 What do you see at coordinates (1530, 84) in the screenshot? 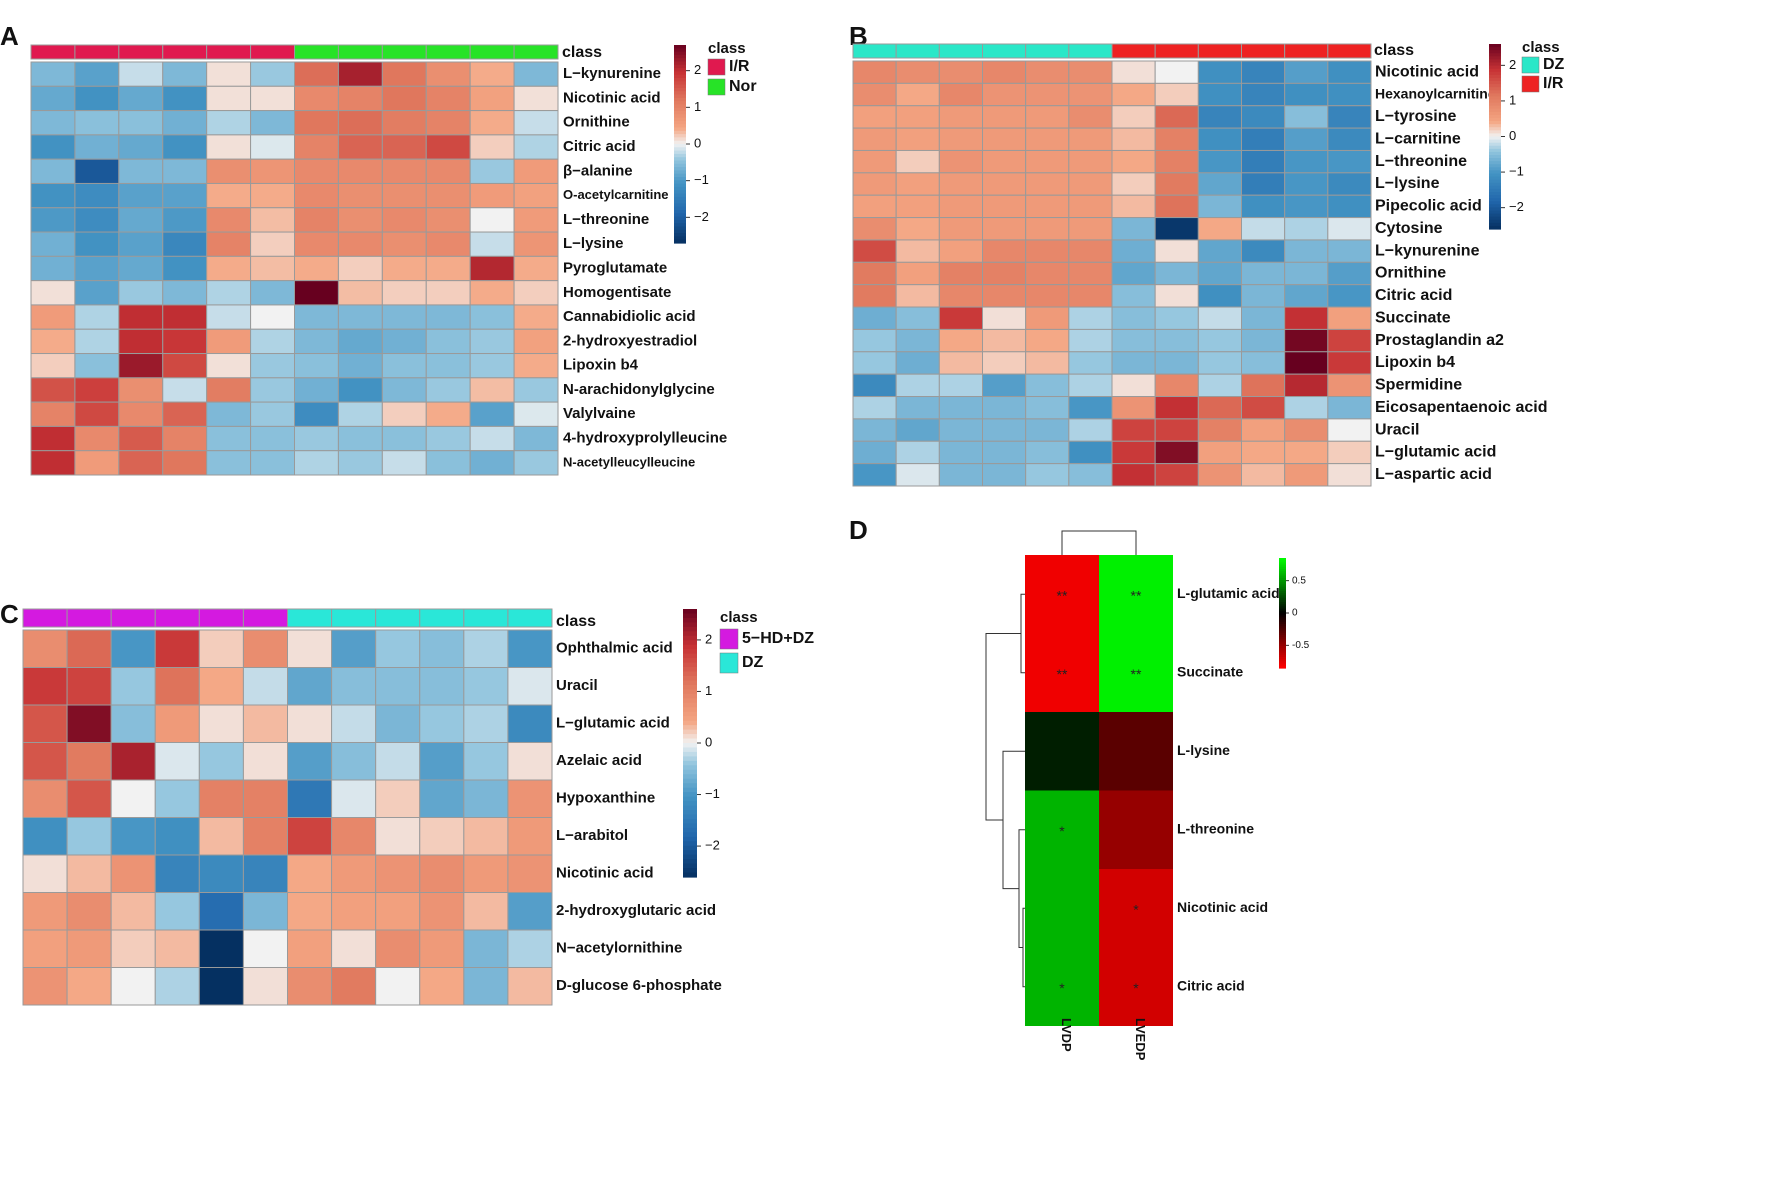
I see `legend-swatch` at bounding box center [1530, 84].